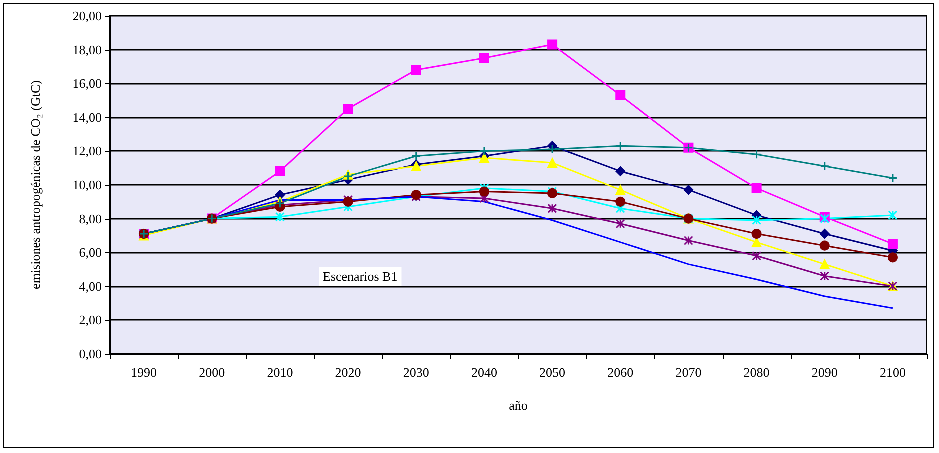 This screenshot has width=939, height=453. Describe the element at coordinates (144, 372) in the screenshot. I see `x-tick-label: 1990` at that location.